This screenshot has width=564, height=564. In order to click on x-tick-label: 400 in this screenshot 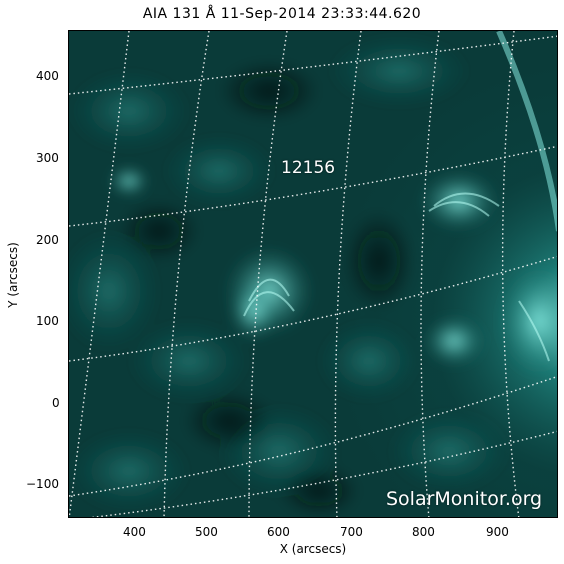, I will do `click(134, 532)`.